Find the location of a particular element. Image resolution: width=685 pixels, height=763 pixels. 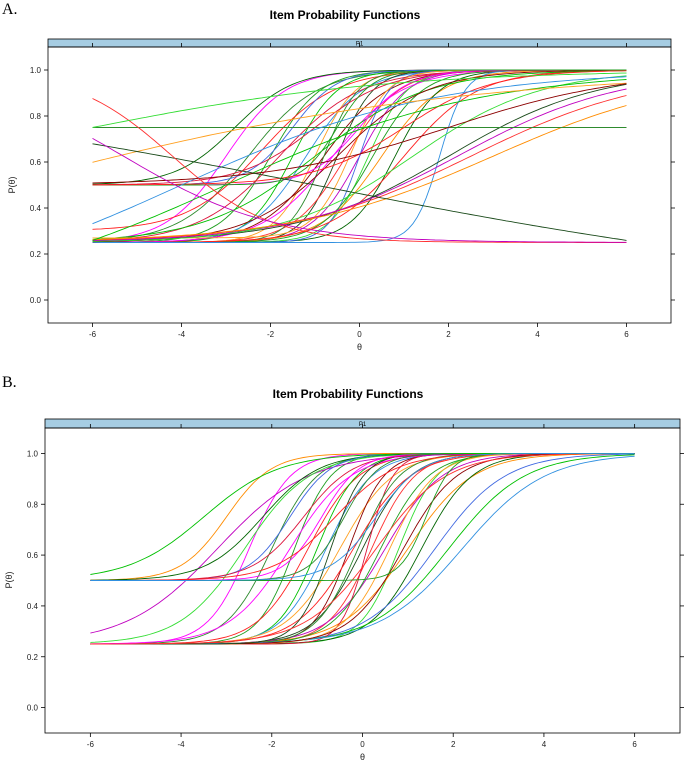

x-tick-label-a: -4 is located at coordinates (182, 334).